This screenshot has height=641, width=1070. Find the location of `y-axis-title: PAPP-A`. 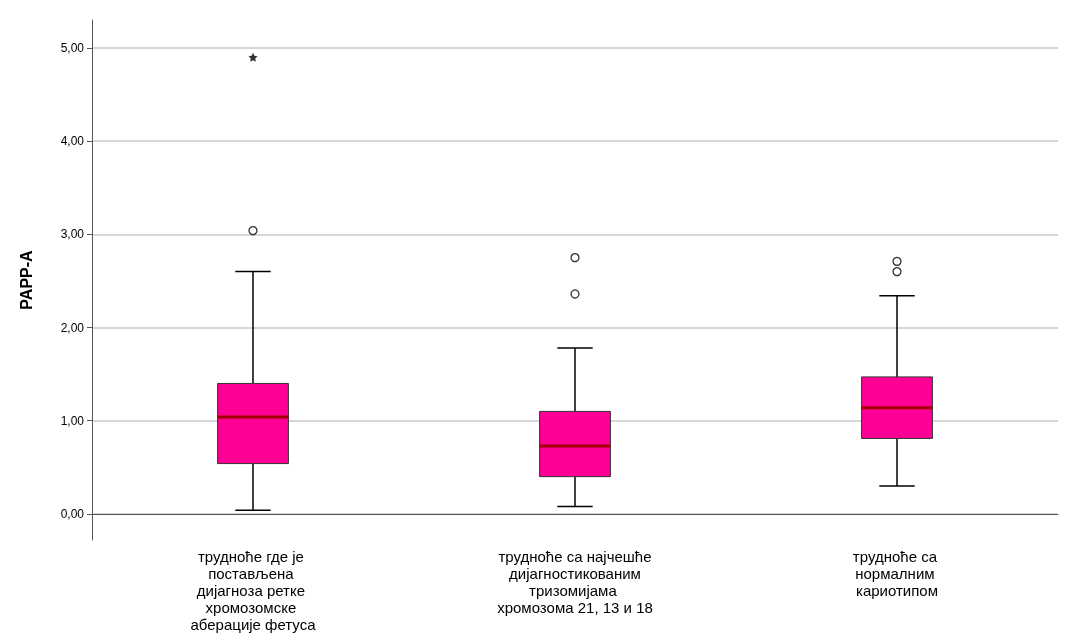

y-axis-title: PAPP-A is located at coordinates (26, 279).